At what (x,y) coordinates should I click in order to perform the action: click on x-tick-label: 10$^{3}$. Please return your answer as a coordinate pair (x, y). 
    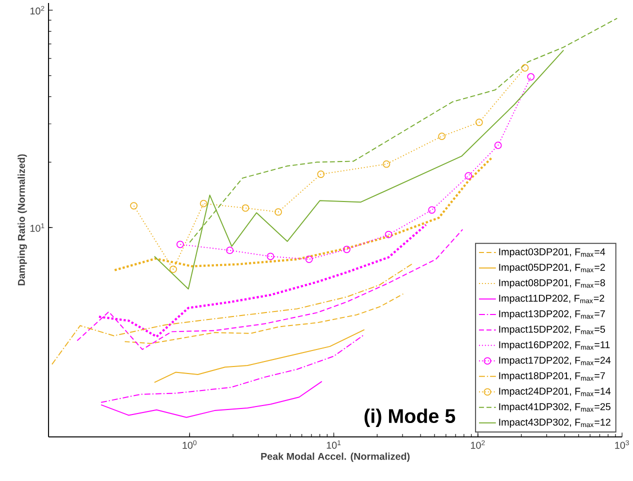
    Looking at the image, I should click on (622, 444).